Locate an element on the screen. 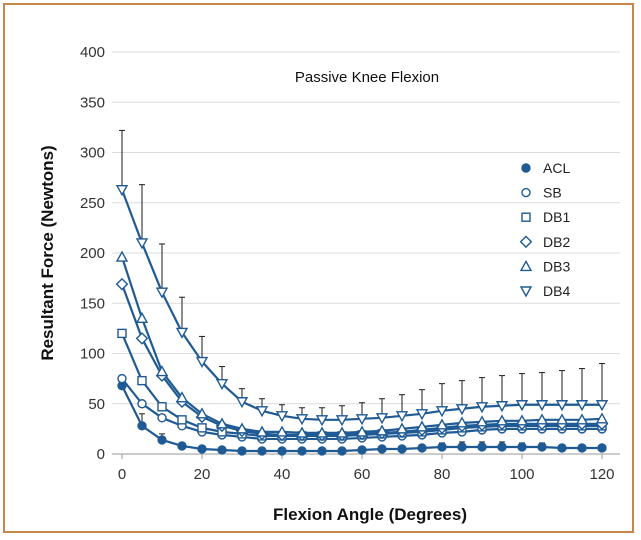 The height and width of the screenshot is (540, 641). legend-label-db2: DB2 is located at coordinates (556, 242).